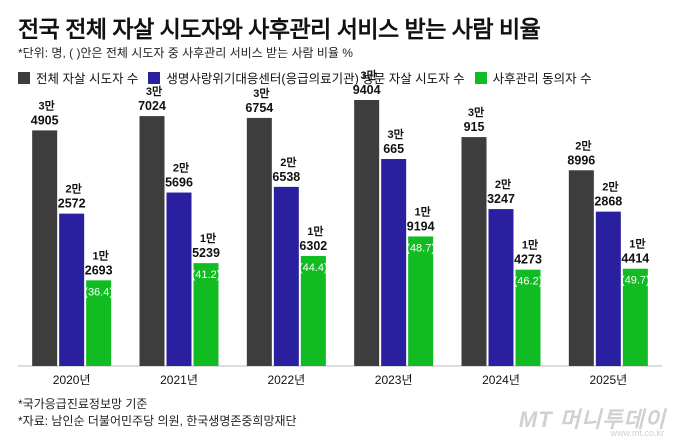  I want to click on data-label-unit-2-3: 1만, so click(423, 211).